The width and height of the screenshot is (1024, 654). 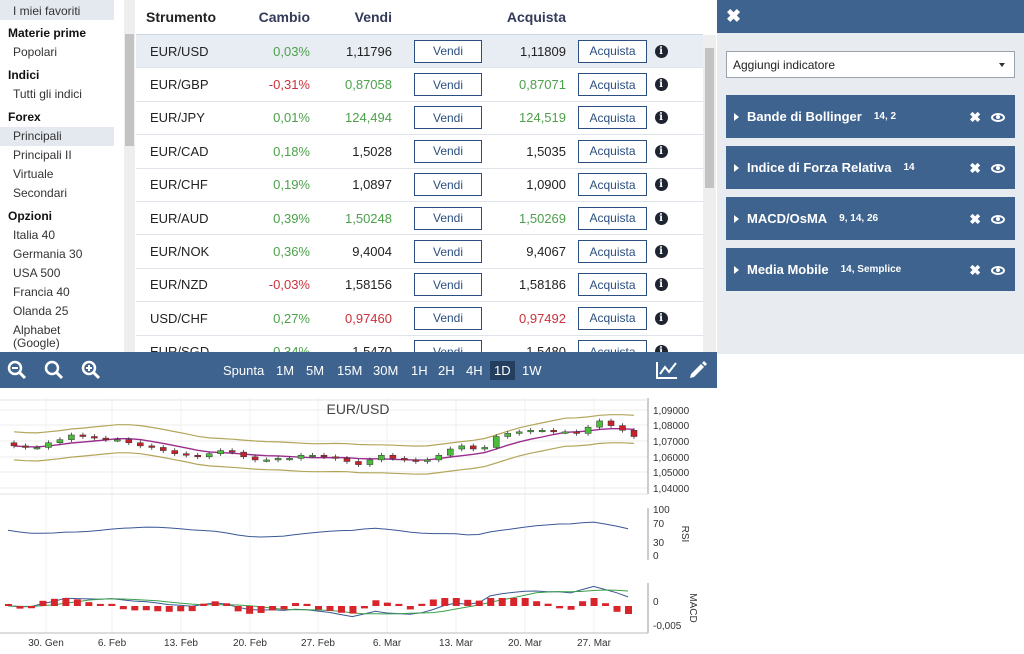 I want to click on nav-scrollbar, so click(x=129, y=176).